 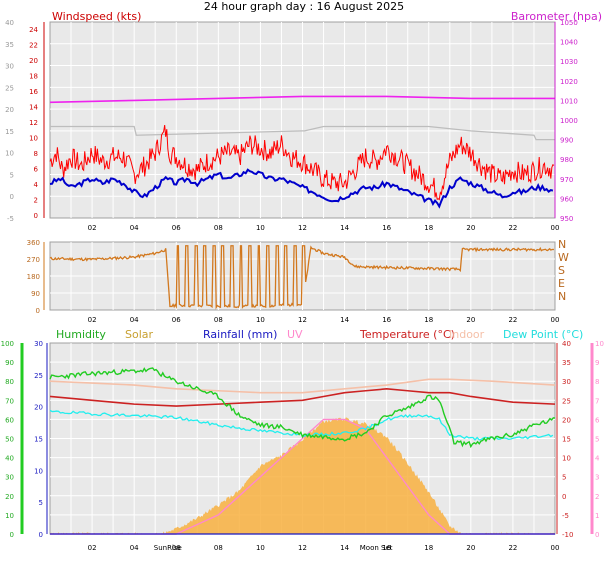 I want to click on rainfall-label: Rainfall (mm), so click(x=240, y=334).